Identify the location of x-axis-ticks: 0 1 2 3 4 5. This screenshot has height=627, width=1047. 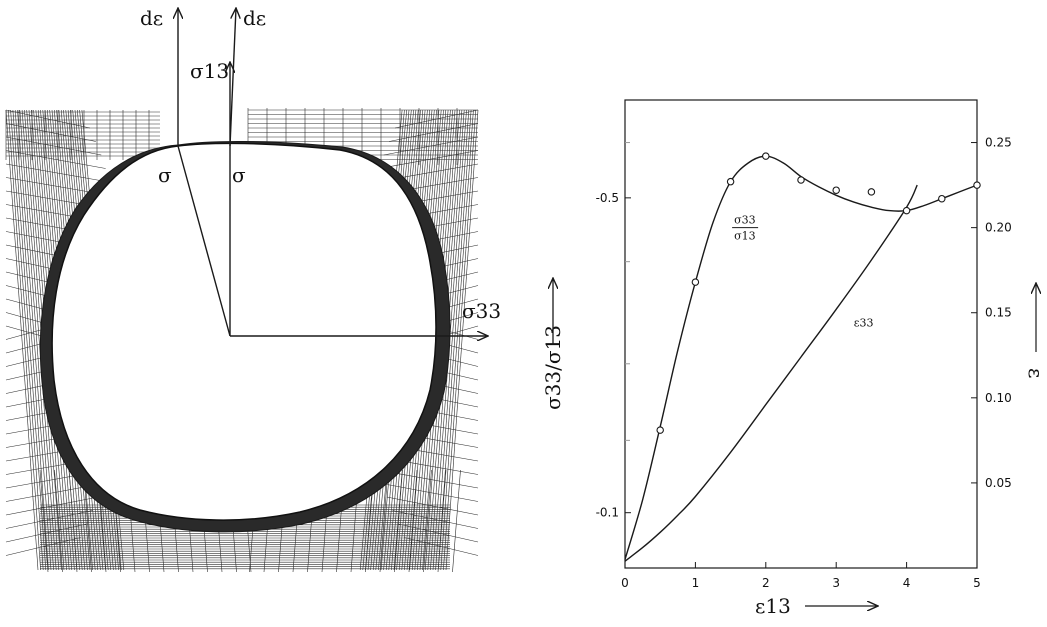
(801, 576).